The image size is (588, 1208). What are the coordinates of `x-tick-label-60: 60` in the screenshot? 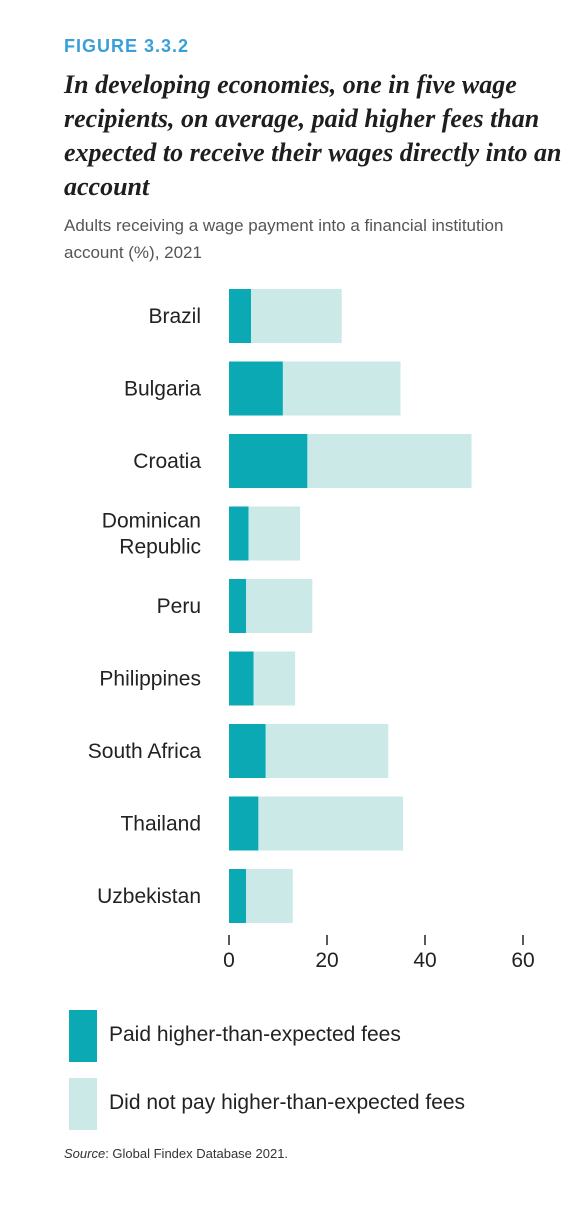 It's located at (522, 960).